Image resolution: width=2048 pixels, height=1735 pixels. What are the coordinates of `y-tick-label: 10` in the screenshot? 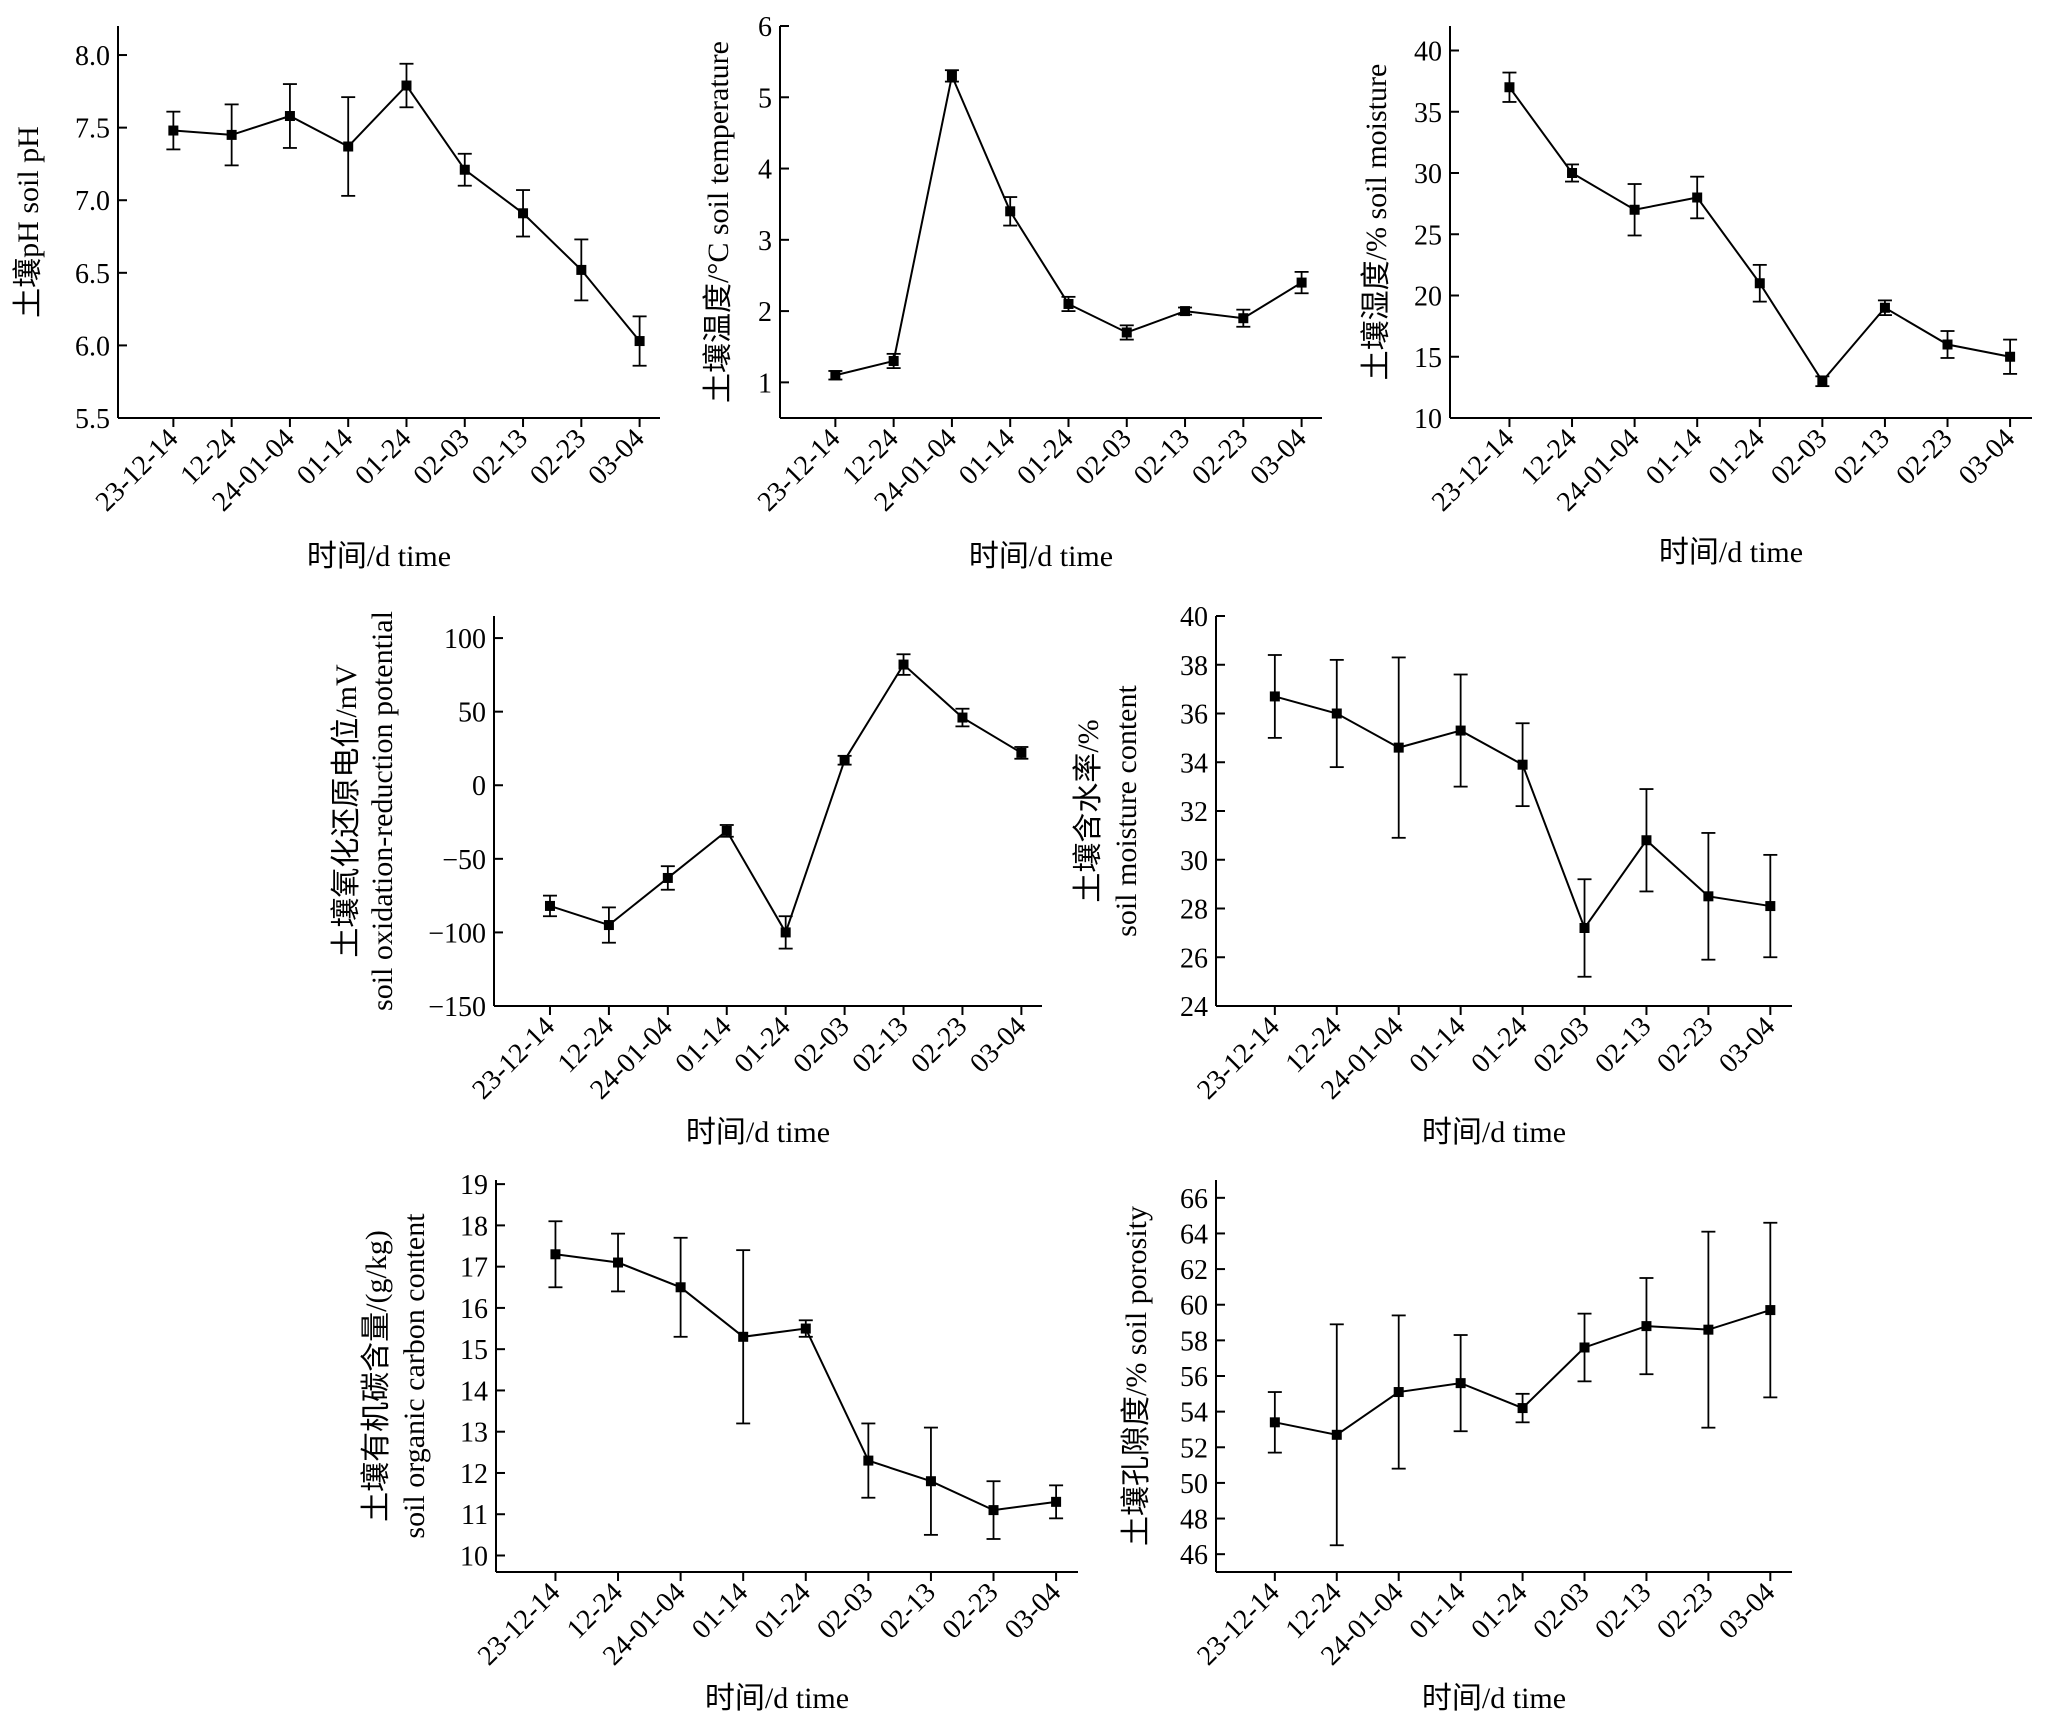 It's located at (1428, 419).